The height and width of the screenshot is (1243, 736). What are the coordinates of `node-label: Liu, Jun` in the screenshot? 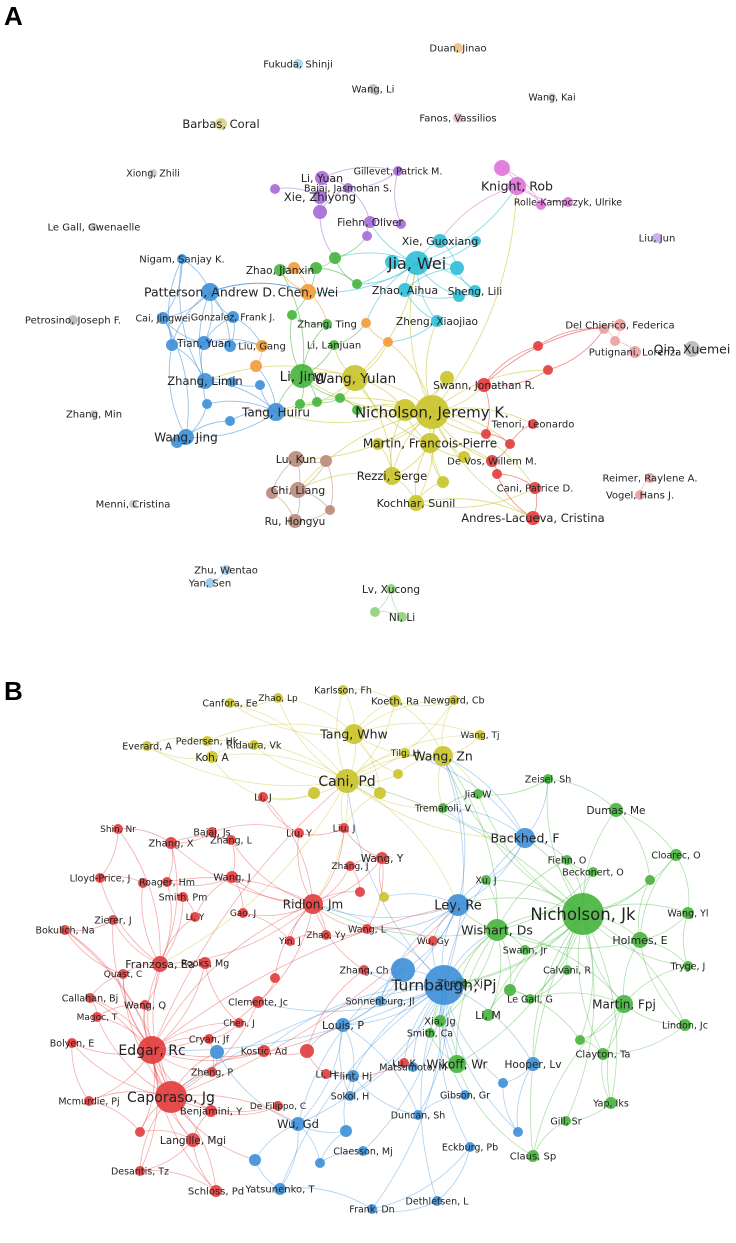 It's located at (657, 239).